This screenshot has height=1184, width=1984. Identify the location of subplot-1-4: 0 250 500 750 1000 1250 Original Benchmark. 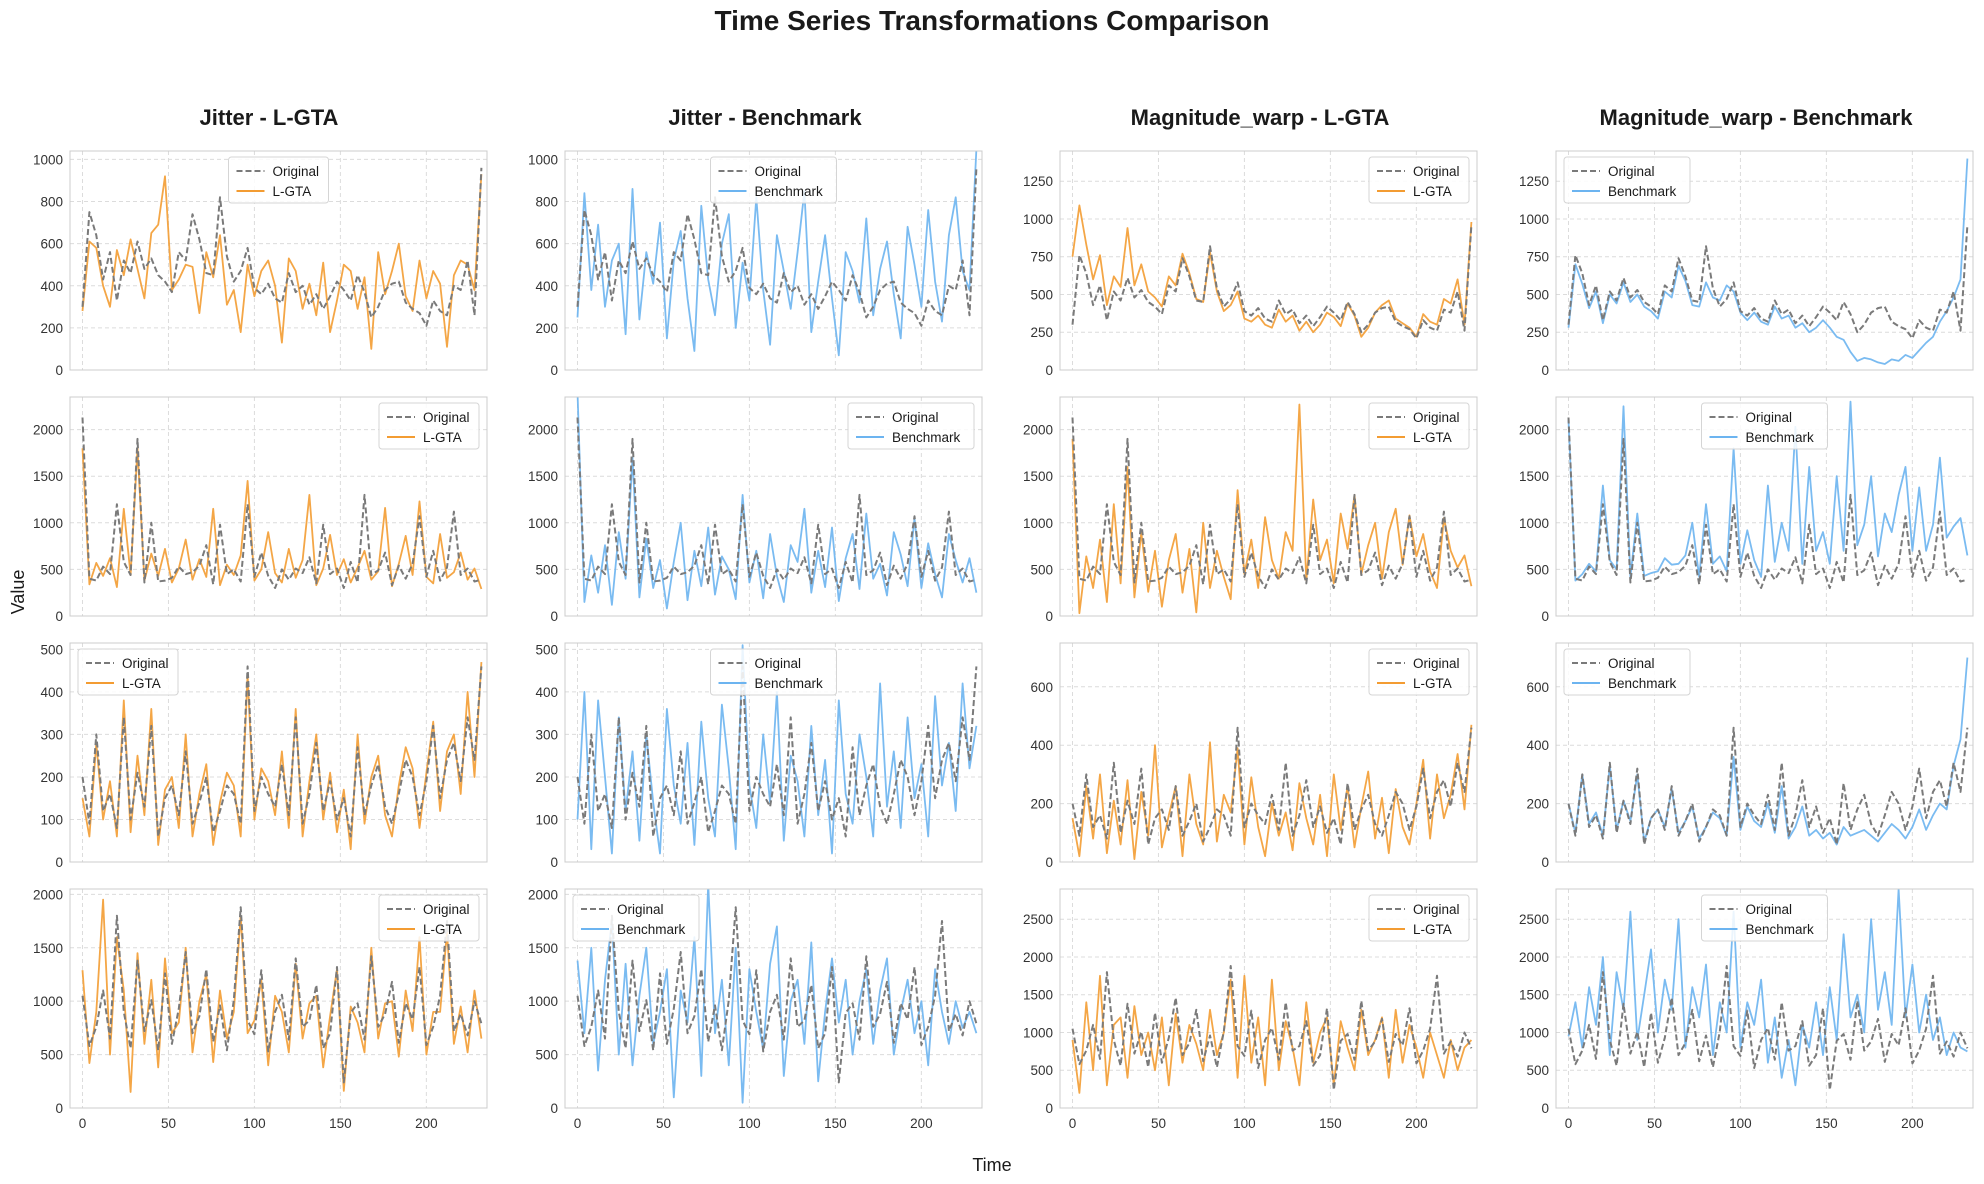
(1746, 264).